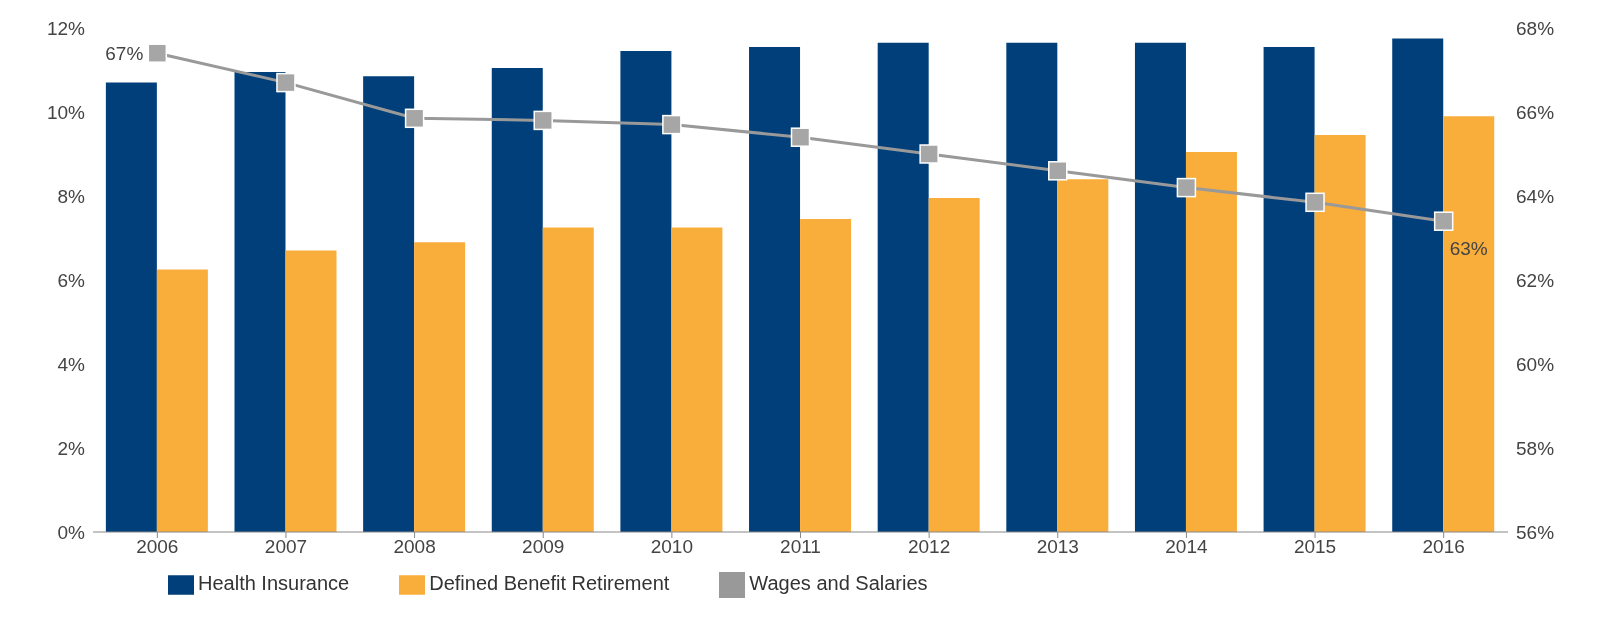  Describe the element at coordinates (274, 583) in the screenshot. I see `legend-label: Health Insurance` at that location.